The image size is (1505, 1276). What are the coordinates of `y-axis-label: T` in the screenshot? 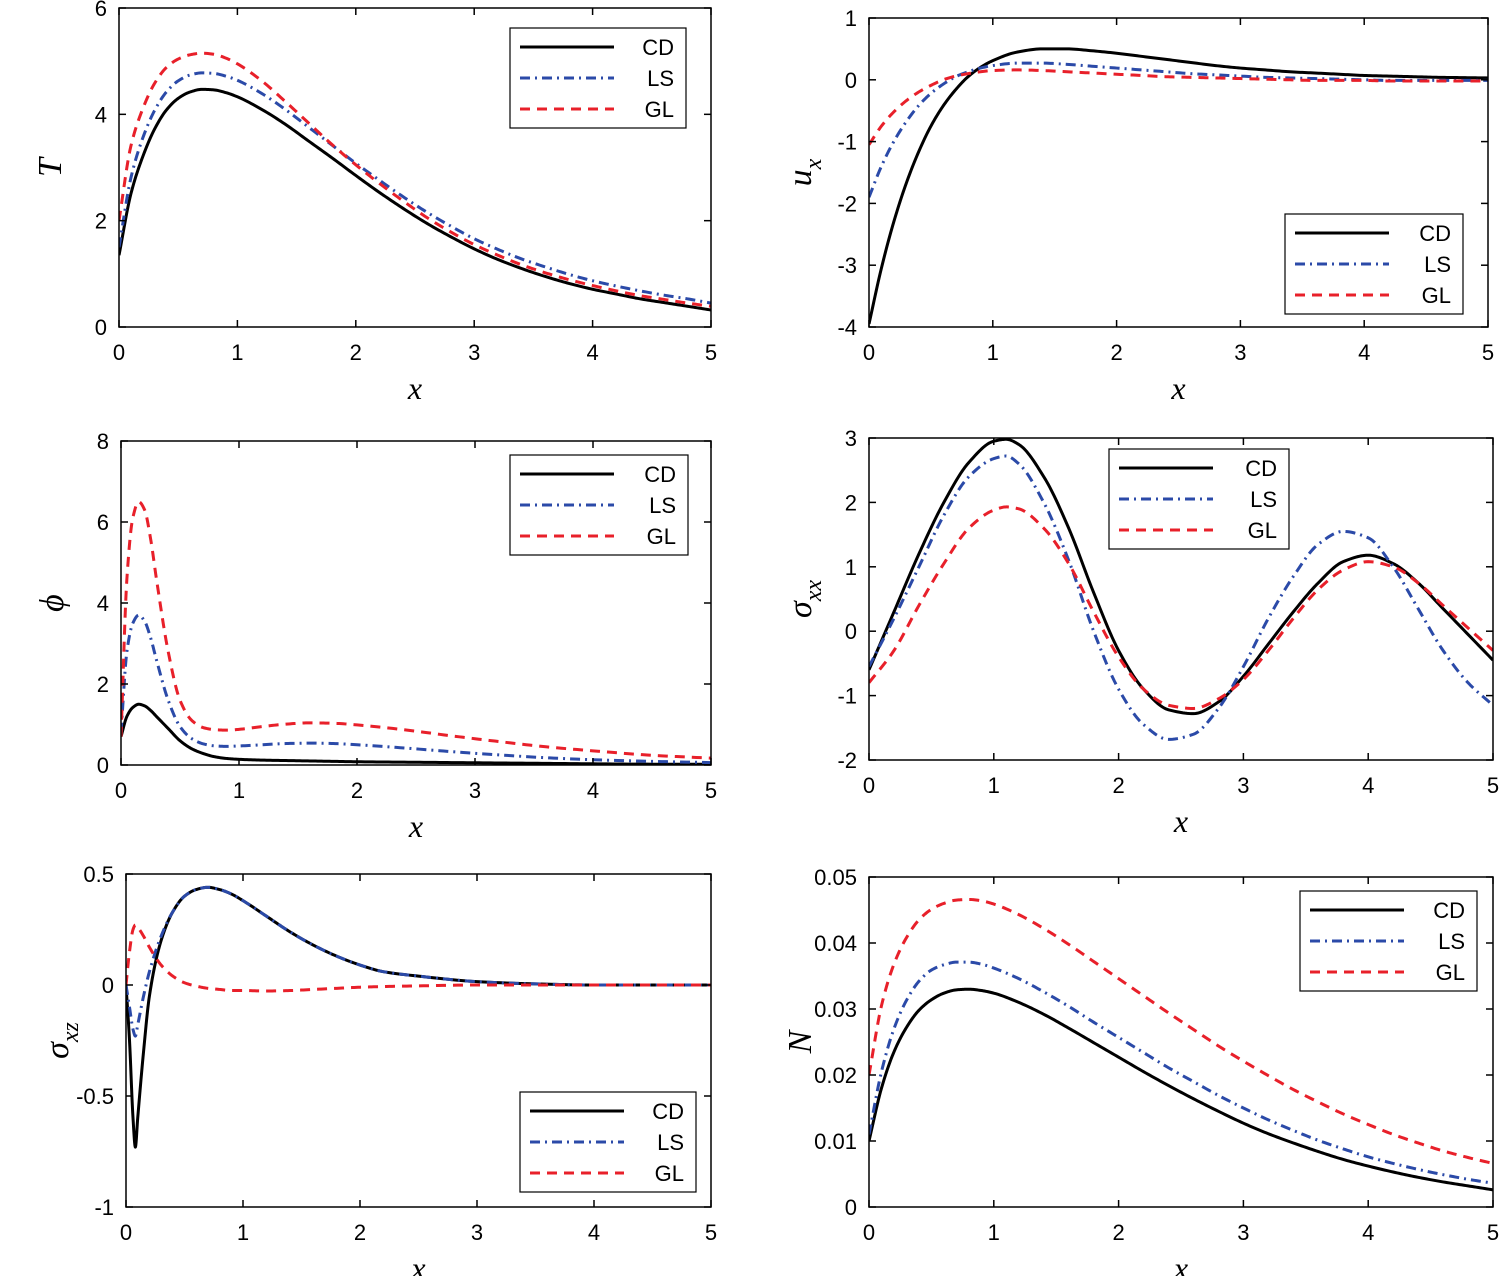 It's located at (50, 166).